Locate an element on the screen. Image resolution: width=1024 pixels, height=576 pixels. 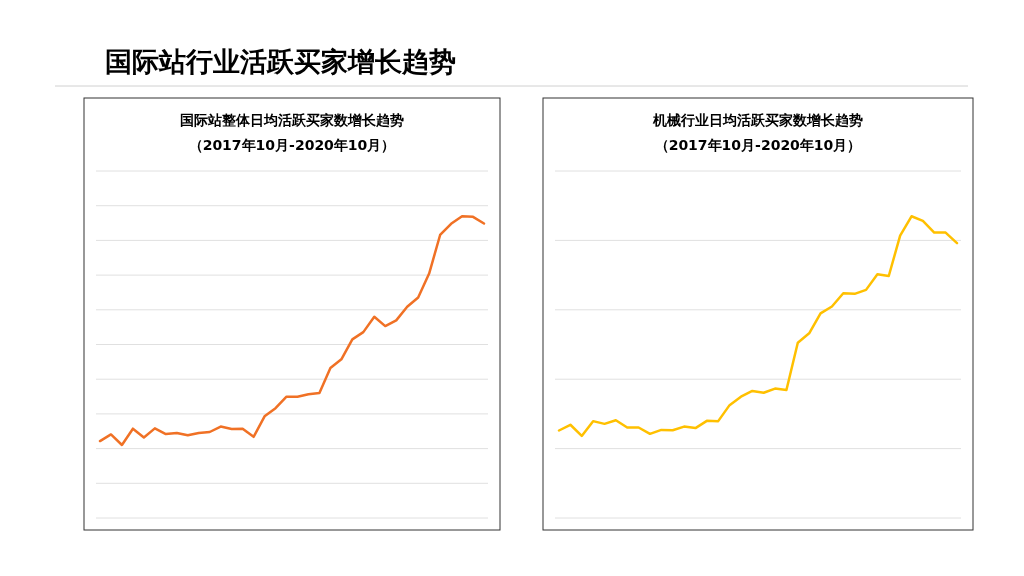
text: 国际站行业活跃买家增长趋势 is located at coordinates (280, 61).